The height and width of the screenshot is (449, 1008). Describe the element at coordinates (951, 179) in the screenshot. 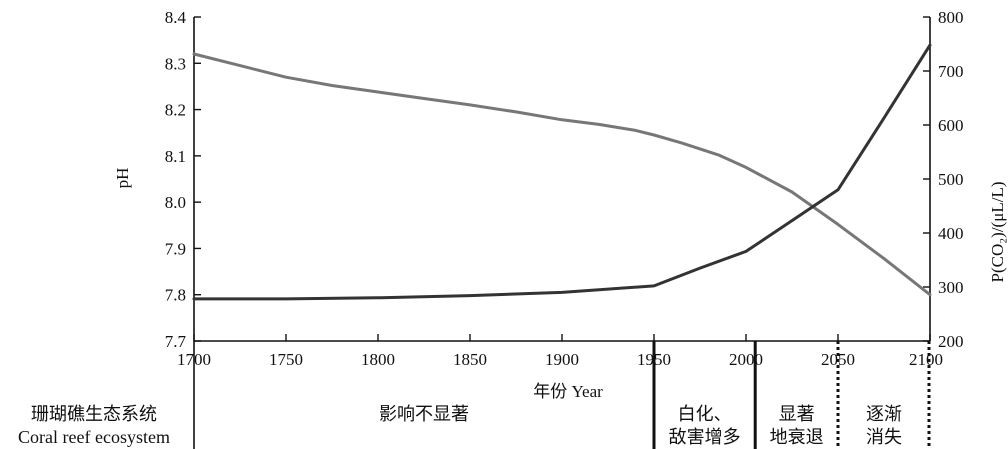

I see `right-y-tick-label: 500` at that location.